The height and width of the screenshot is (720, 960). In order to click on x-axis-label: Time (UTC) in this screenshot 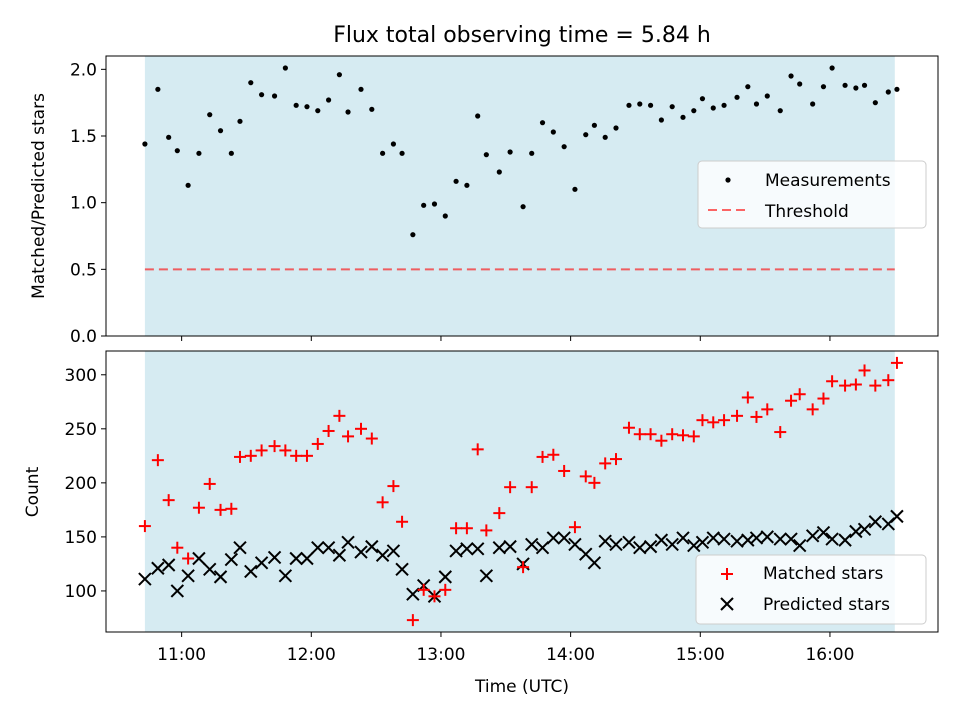, I will do `click(521, 687)`.